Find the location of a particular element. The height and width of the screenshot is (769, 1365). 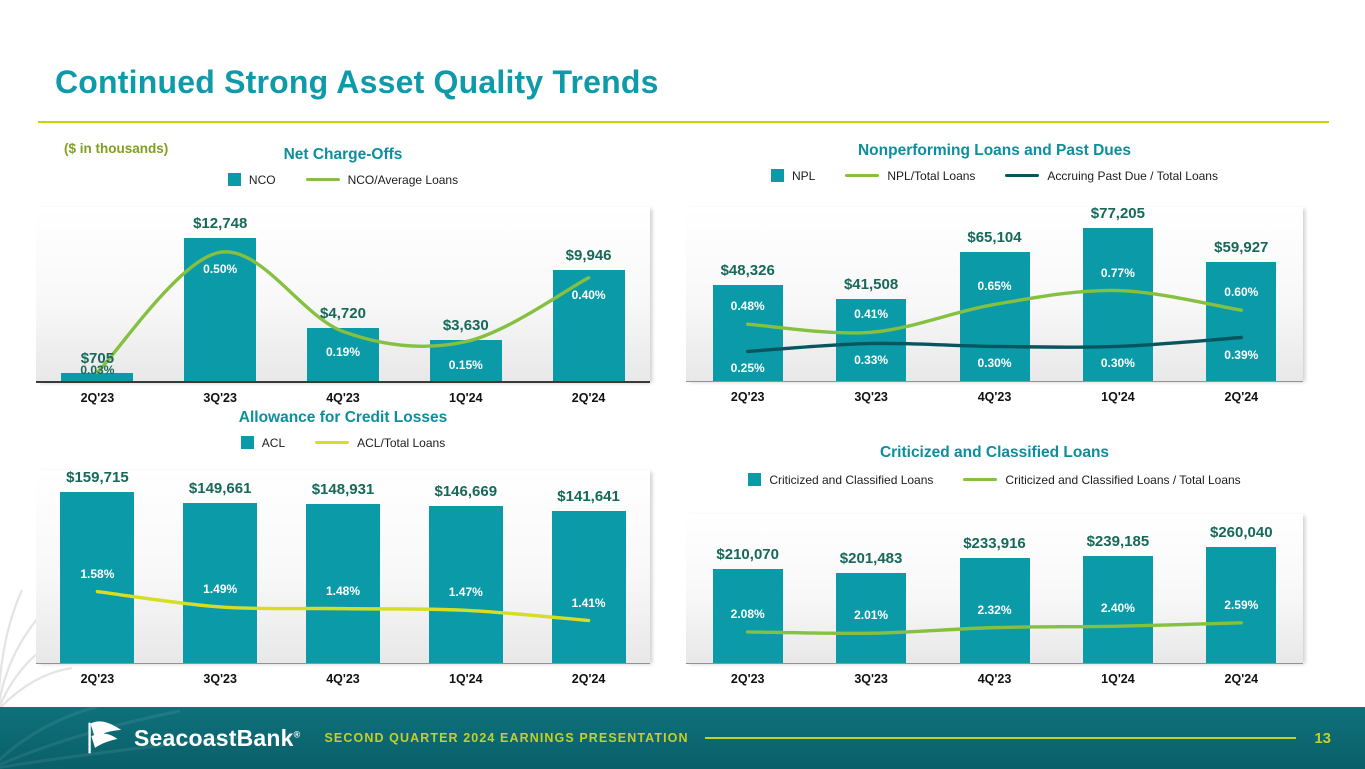

bar-value-label: $260,040 is located at coordinates (1241, 532).